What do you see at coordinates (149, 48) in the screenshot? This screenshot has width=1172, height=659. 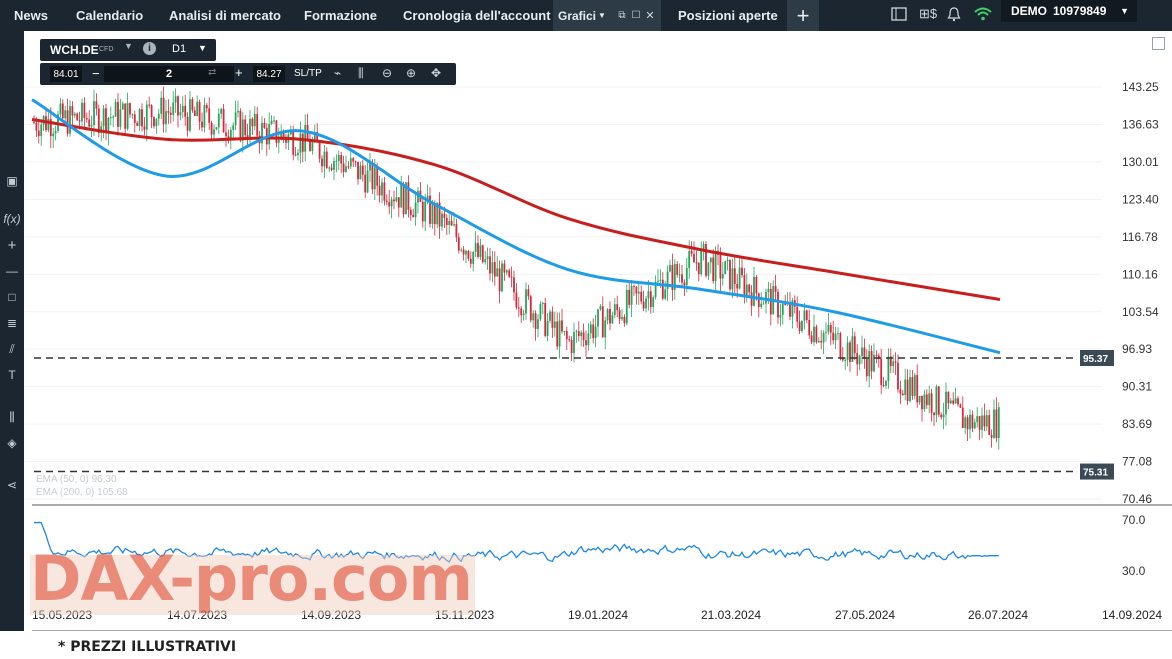 I see `info-icon: i` at bounding box center [149, 48].